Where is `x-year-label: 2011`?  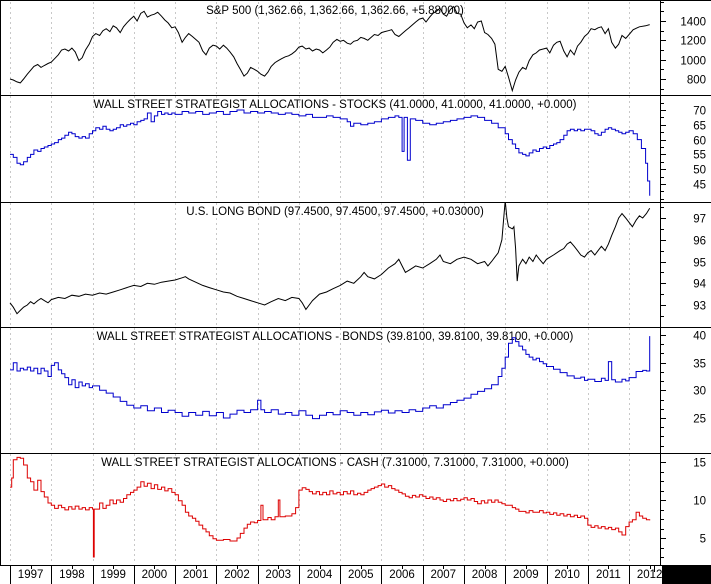 x-year-label: 2011 is located at coordinates (608, 575).